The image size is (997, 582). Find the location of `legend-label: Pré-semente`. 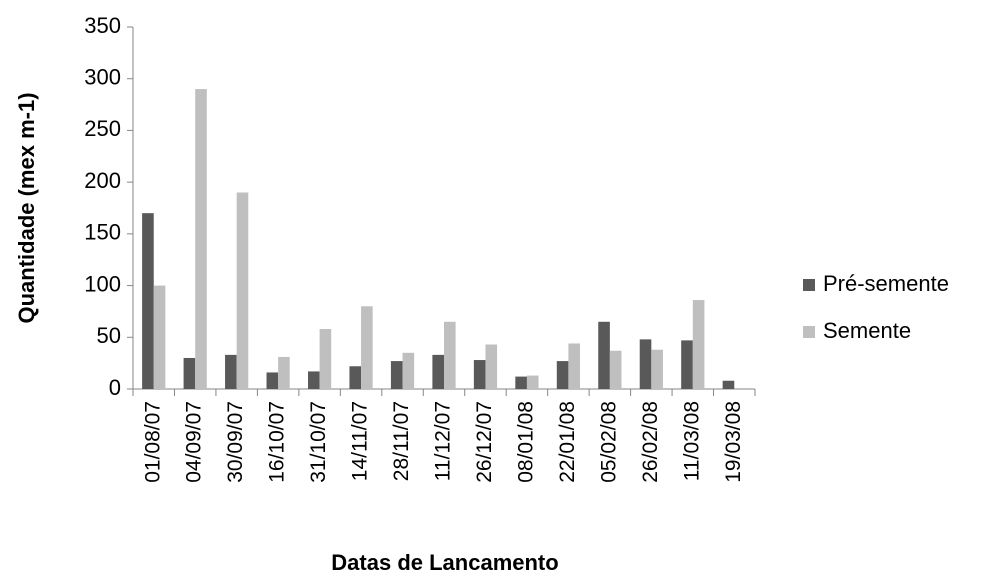

legend-label: Pré-semente is located at coordinates (886, 283).